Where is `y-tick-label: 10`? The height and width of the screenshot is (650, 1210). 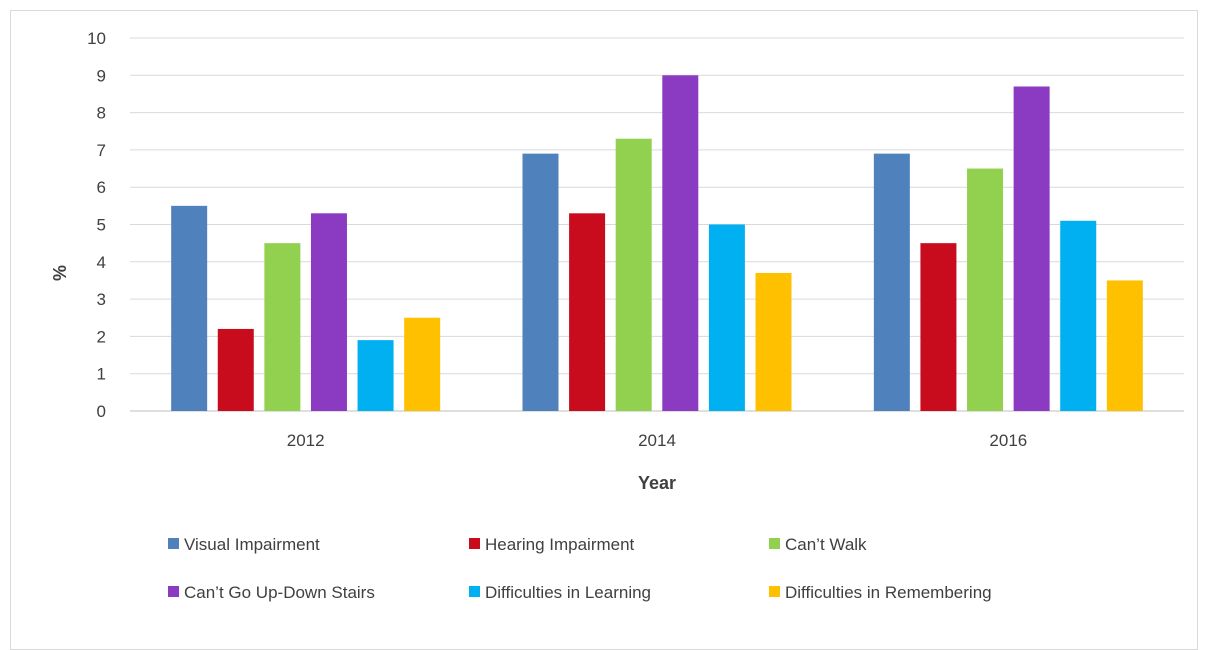
y-tick-label: 10 is located at coordinates (96, 38).